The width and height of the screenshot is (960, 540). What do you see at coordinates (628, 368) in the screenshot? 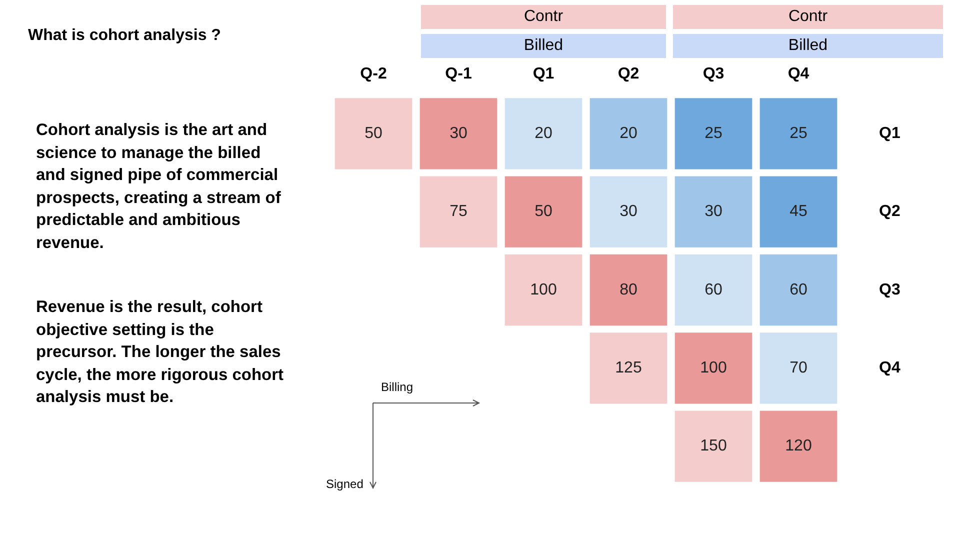
I see `data-label: 125` at bounding box center [628, 368].